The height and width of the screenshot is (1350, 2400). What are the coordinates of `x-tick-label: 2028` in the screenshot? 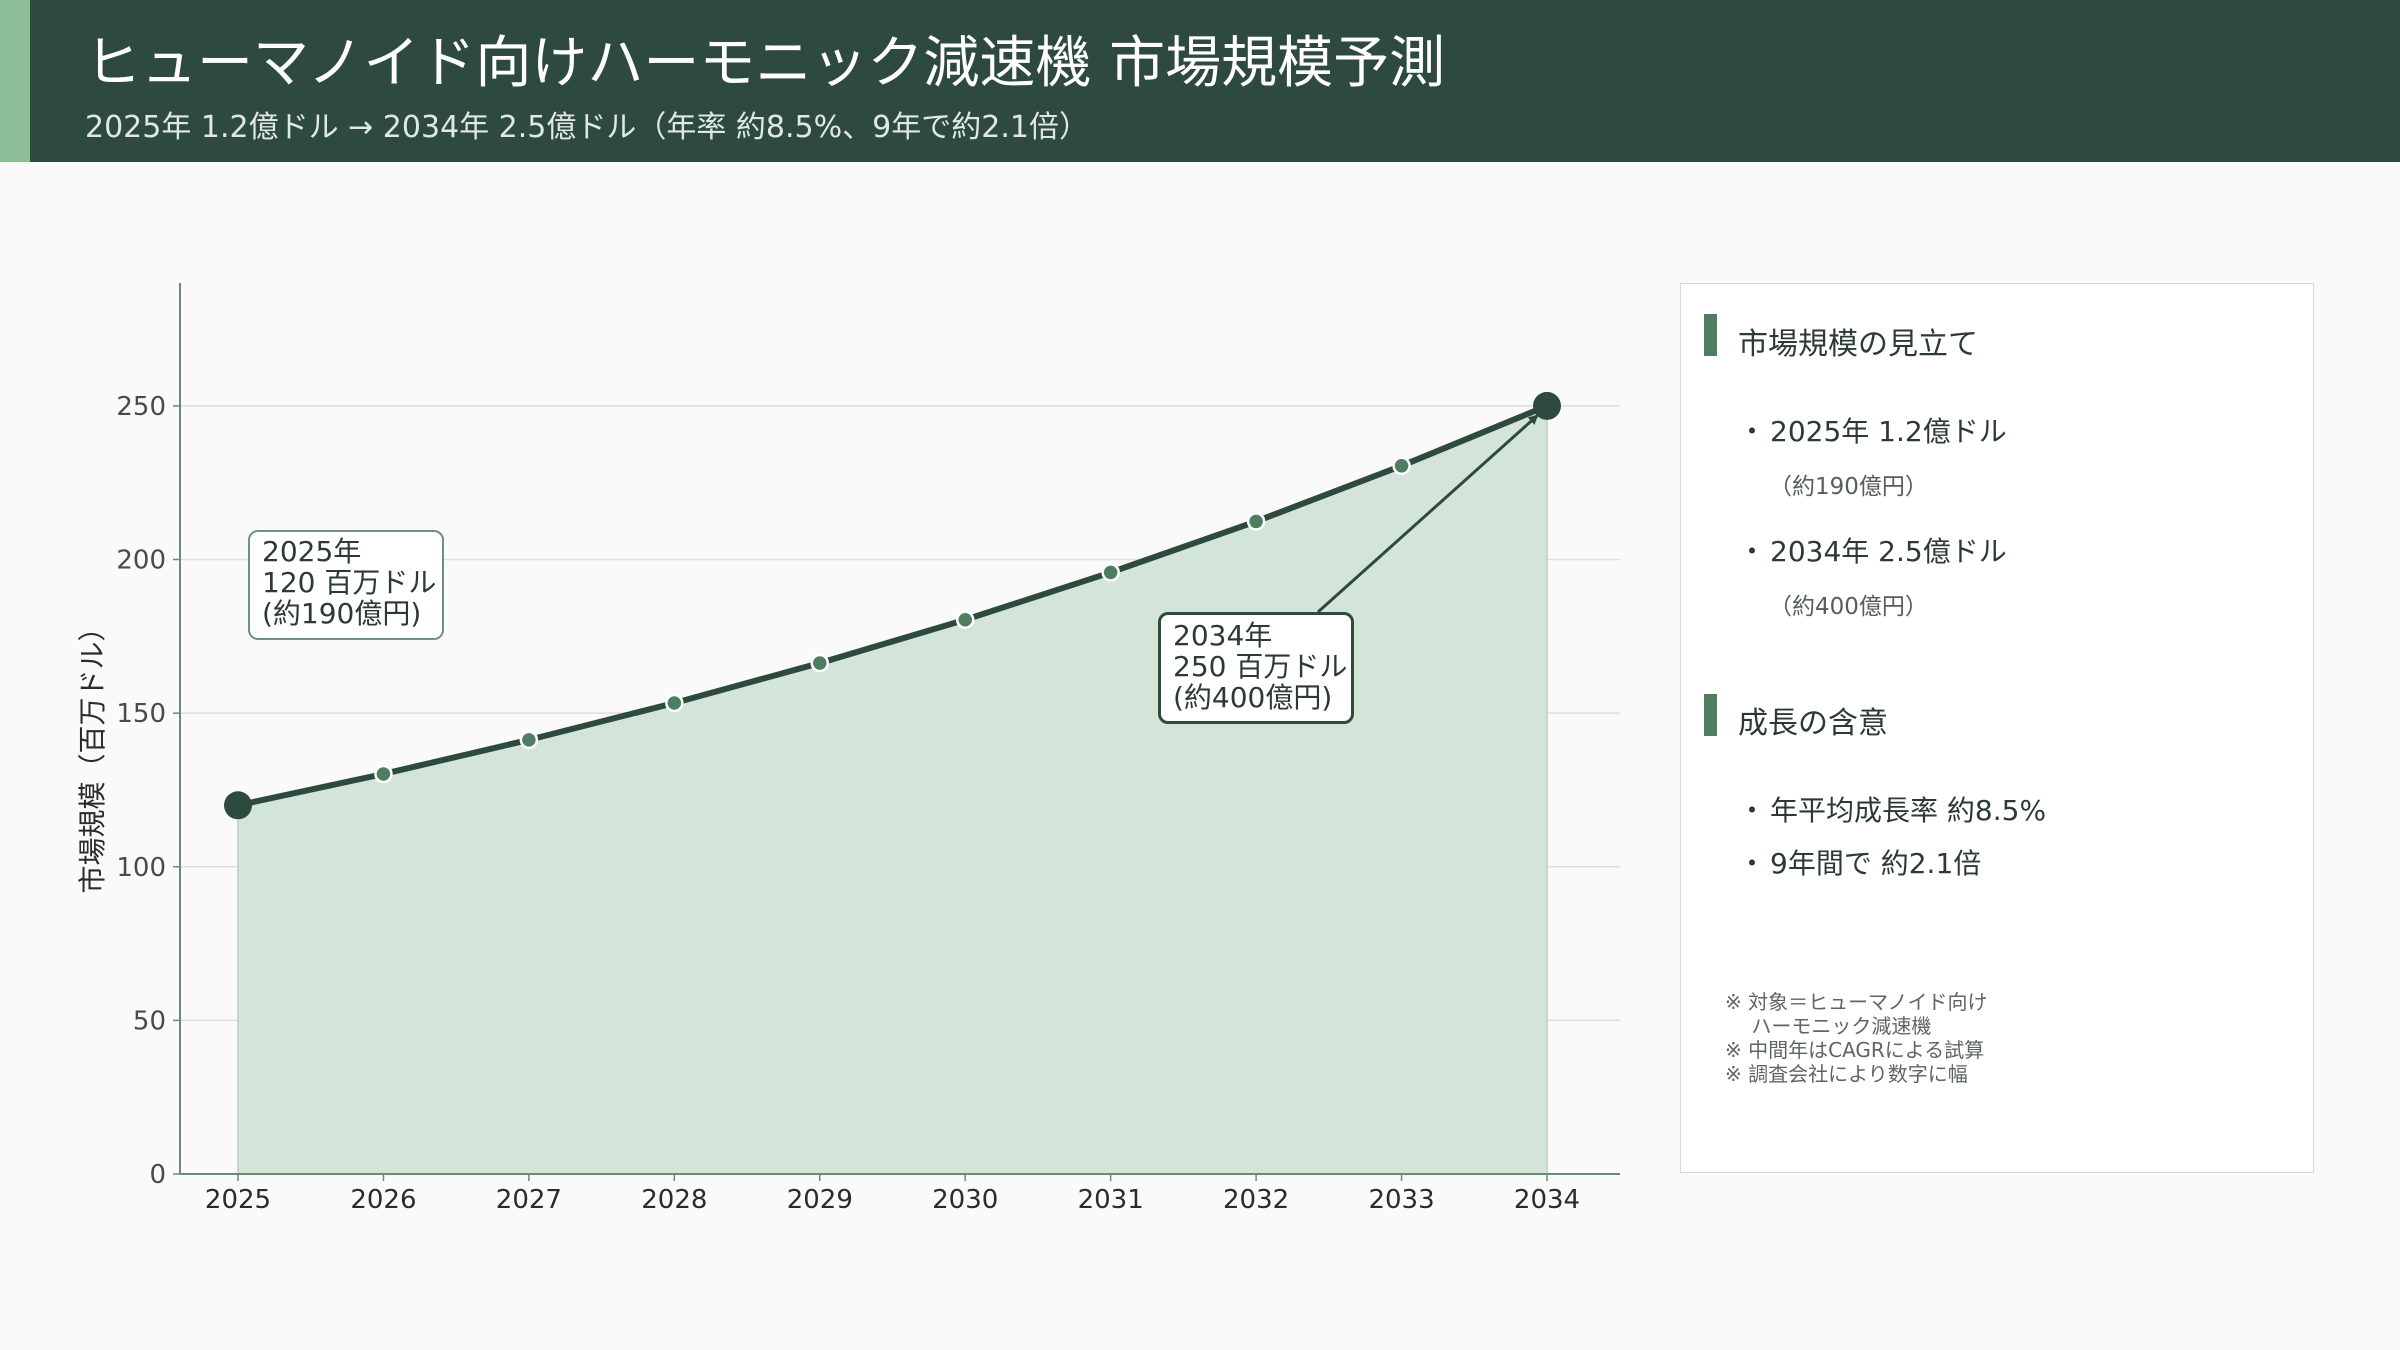 It's located at (674, 1200).